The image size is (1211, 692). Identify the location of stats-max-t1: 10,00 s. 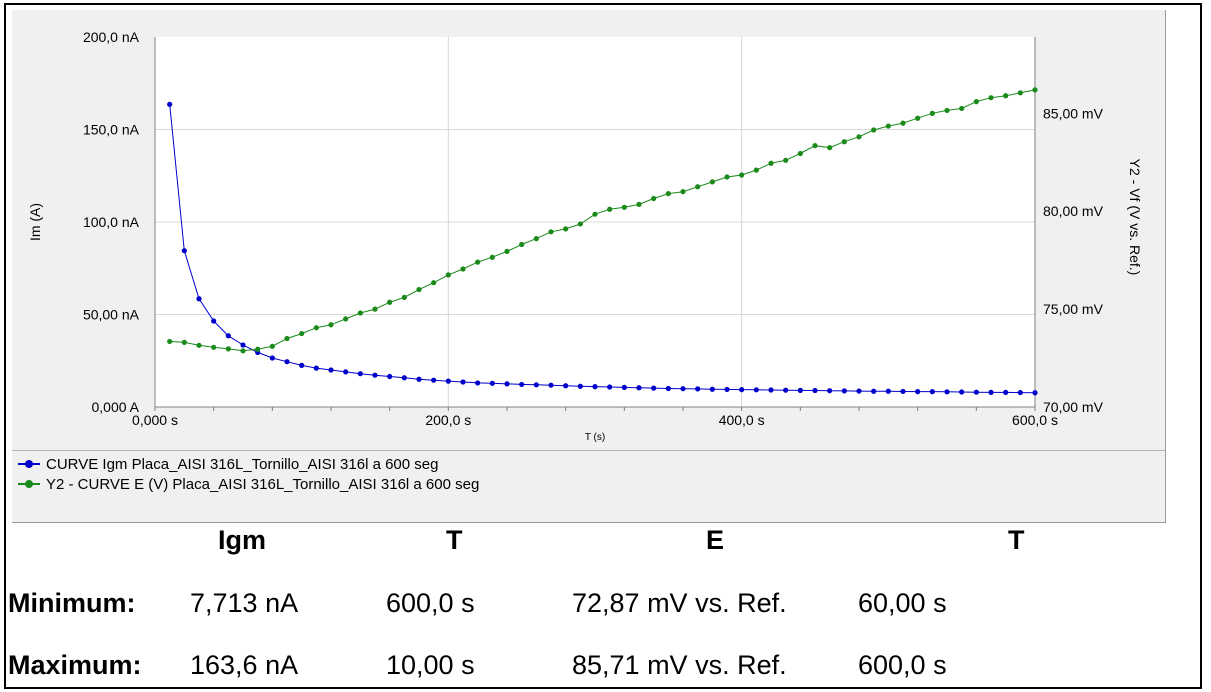
(430, 665).